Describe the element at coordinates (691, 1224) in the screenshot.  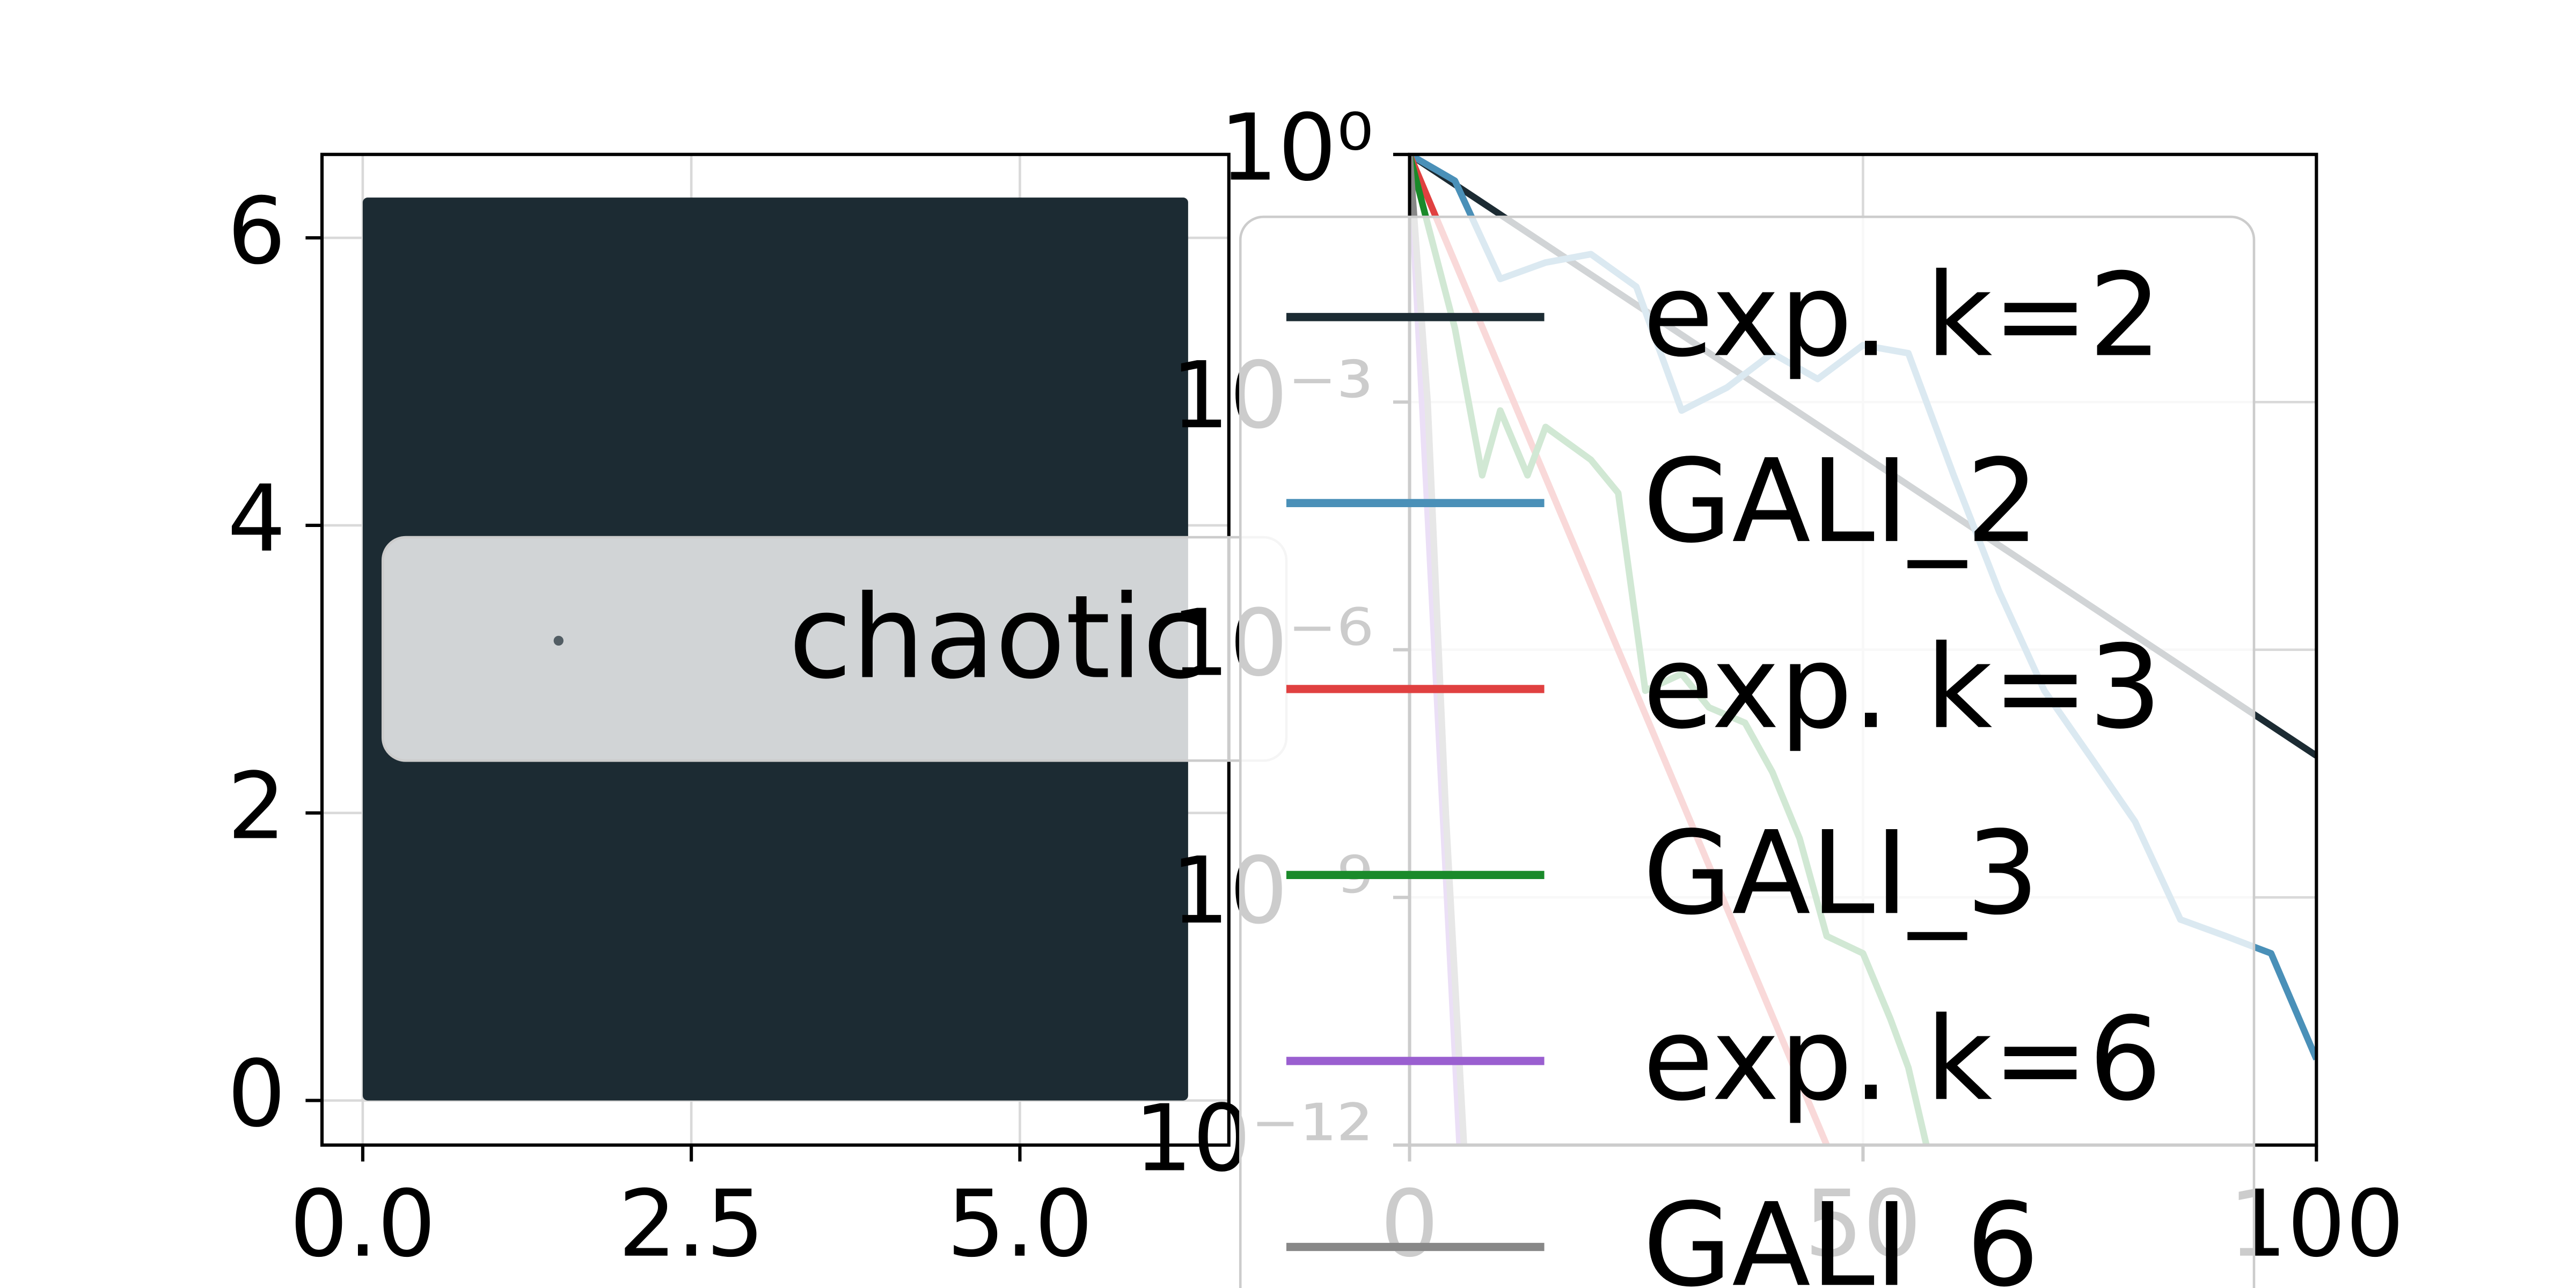
I see `x-tick-label: 2.5` at that location.